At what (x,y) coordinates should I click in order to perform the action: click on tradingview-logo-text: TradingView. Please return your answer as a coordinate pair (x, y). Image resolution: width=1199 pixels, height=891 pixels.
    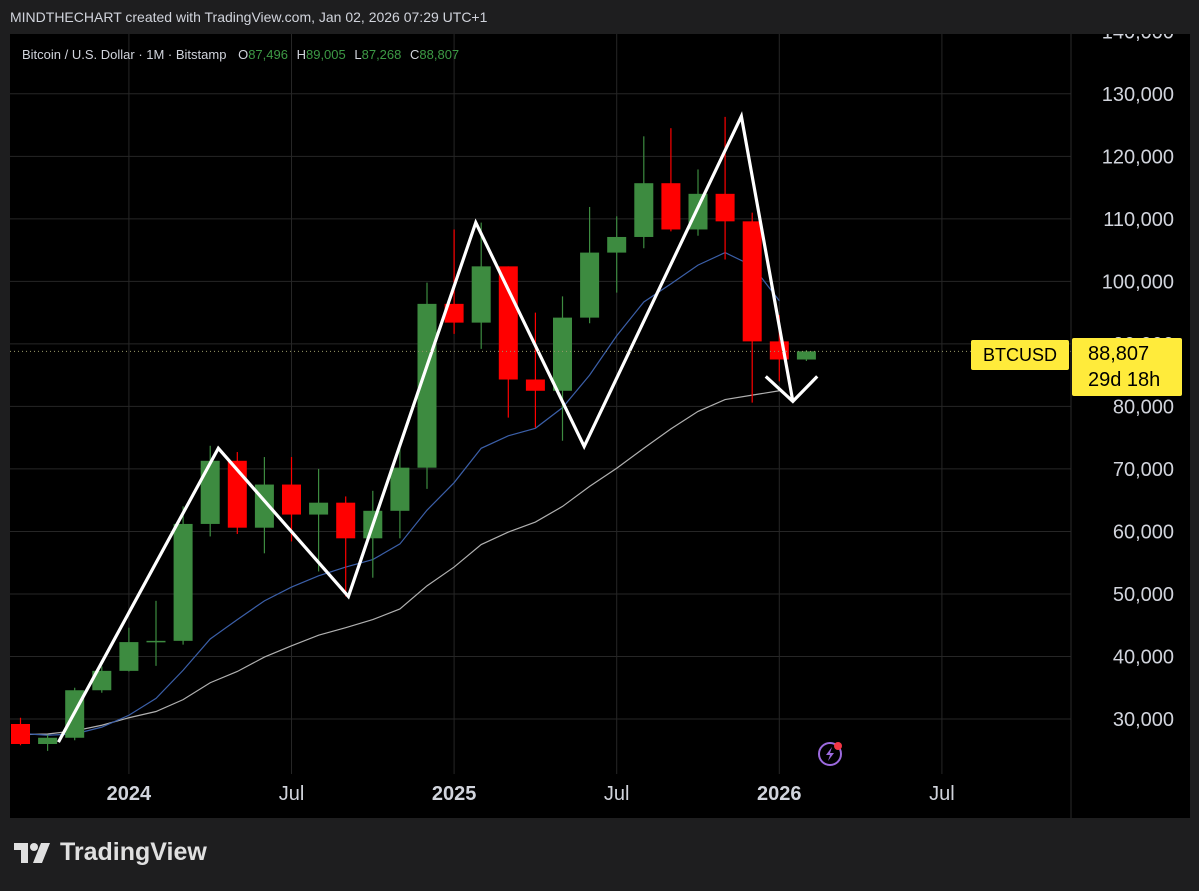
    Looking at the image, I should click on (133, 852).